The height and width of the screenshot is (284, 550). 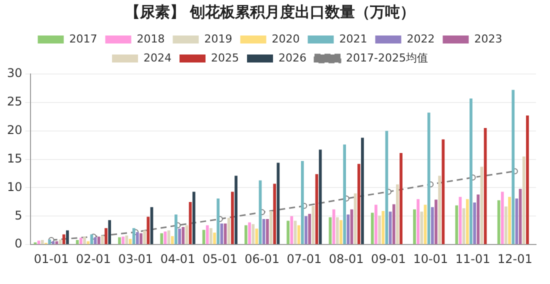 I want to click on y-tick-label: 15, so click(x=14, y=158).